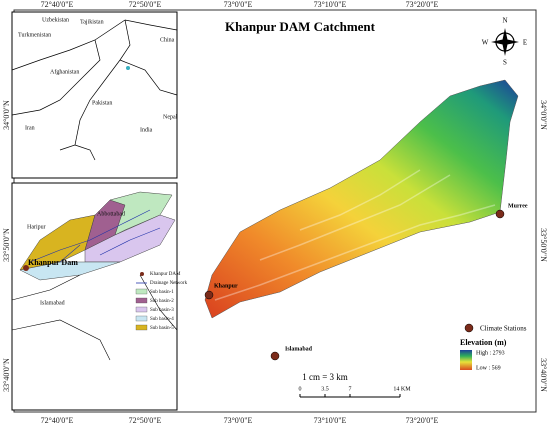 This screenshot has height=429, width=550. What do you see at coordinates (503, 329) in the screenshot?
I see `station-legend: Climate Stations` at bounding box center [503, 329].